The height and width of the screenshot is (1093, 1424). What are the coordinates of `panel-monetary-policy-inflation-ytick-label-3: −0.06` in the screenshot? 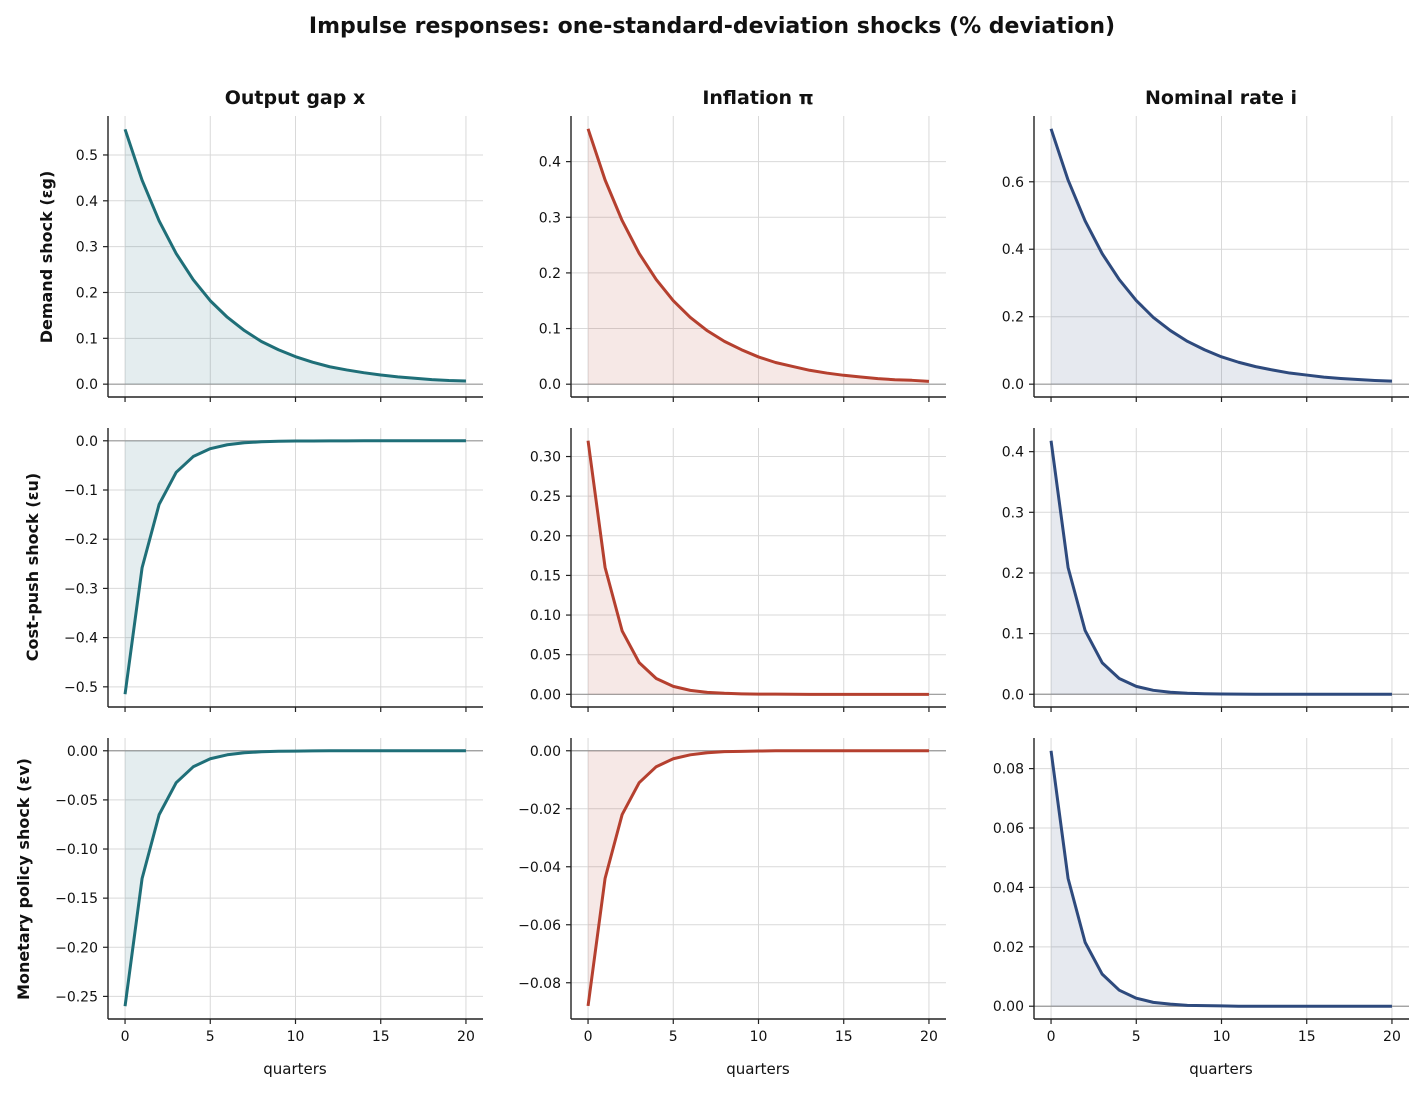 It's located at (539, 926).